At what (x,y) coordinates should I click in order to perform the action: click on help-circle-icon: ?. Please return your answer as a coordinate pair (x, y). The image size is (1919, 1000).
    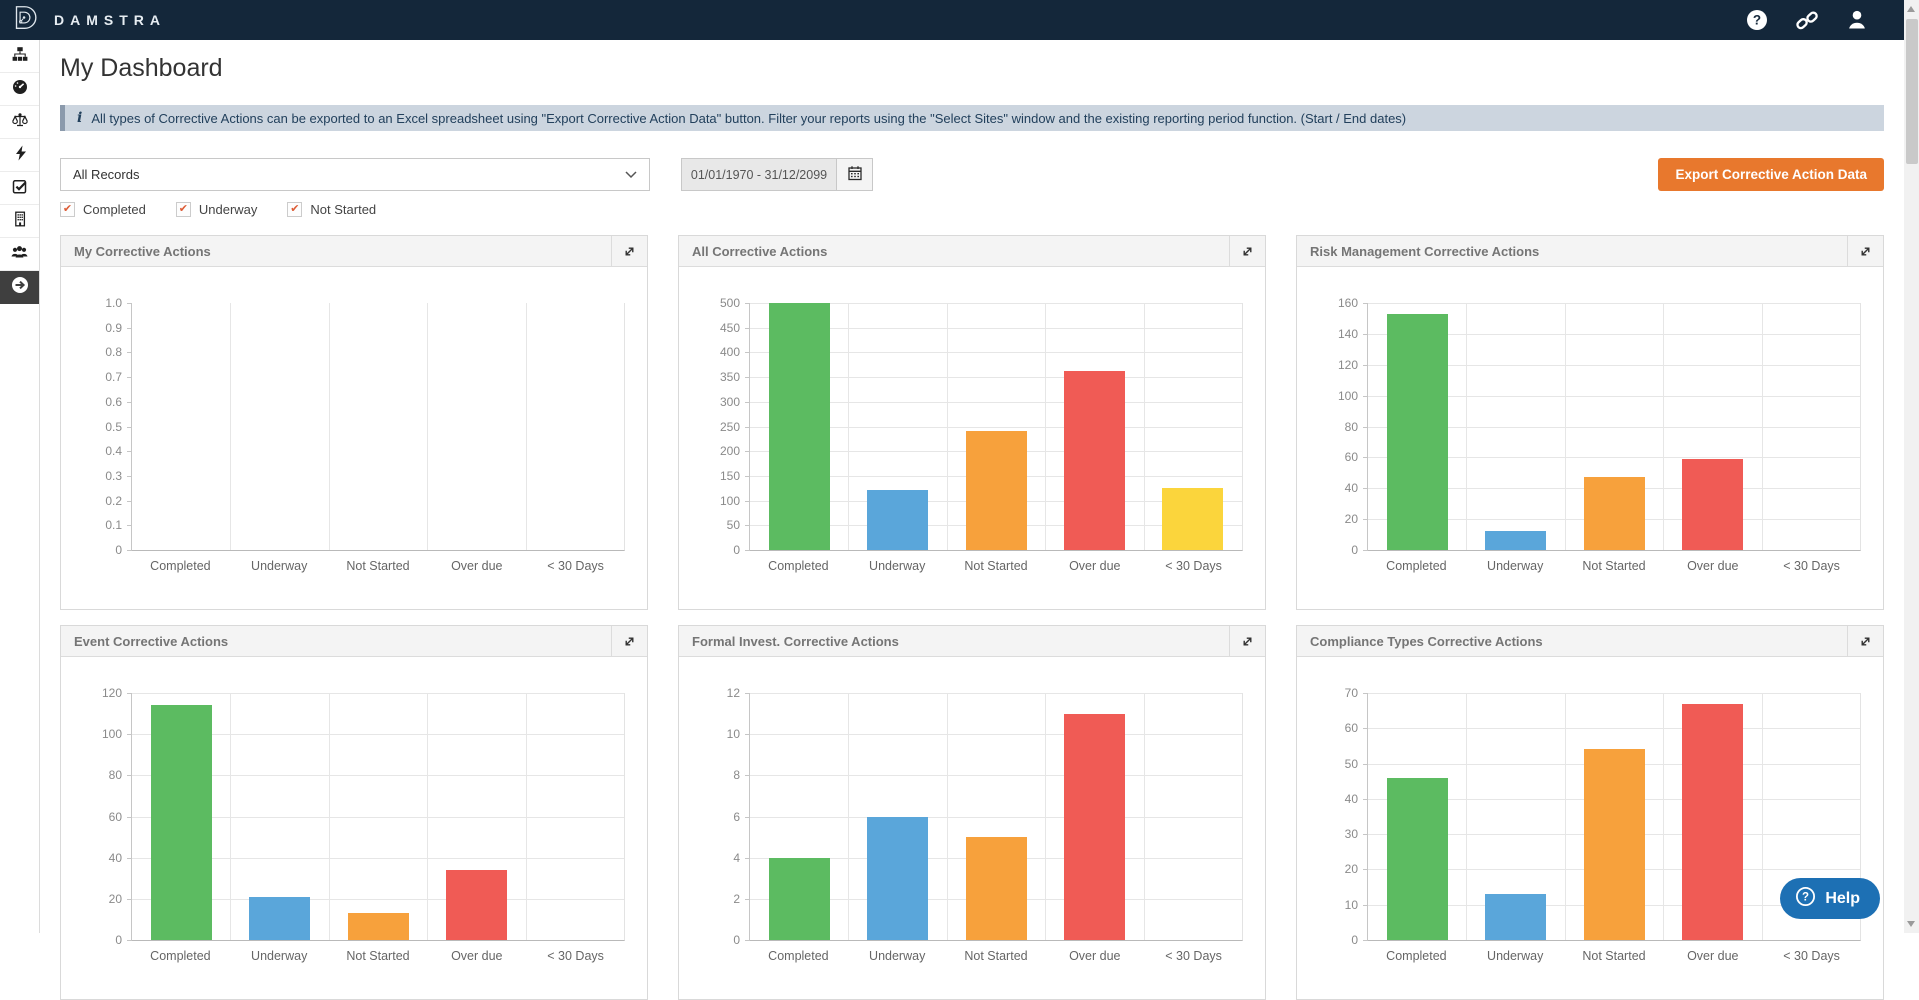
    Looking at the image, I should click on (1757, 20).